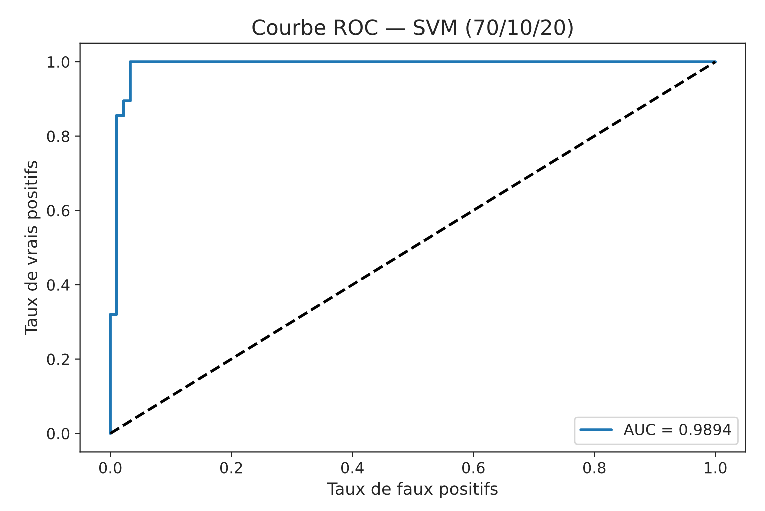 The image size is (765, 511). Describe the element at coordinates (59, 62) in the screenshot. I see `y-tick-label: 1.0` at that location.